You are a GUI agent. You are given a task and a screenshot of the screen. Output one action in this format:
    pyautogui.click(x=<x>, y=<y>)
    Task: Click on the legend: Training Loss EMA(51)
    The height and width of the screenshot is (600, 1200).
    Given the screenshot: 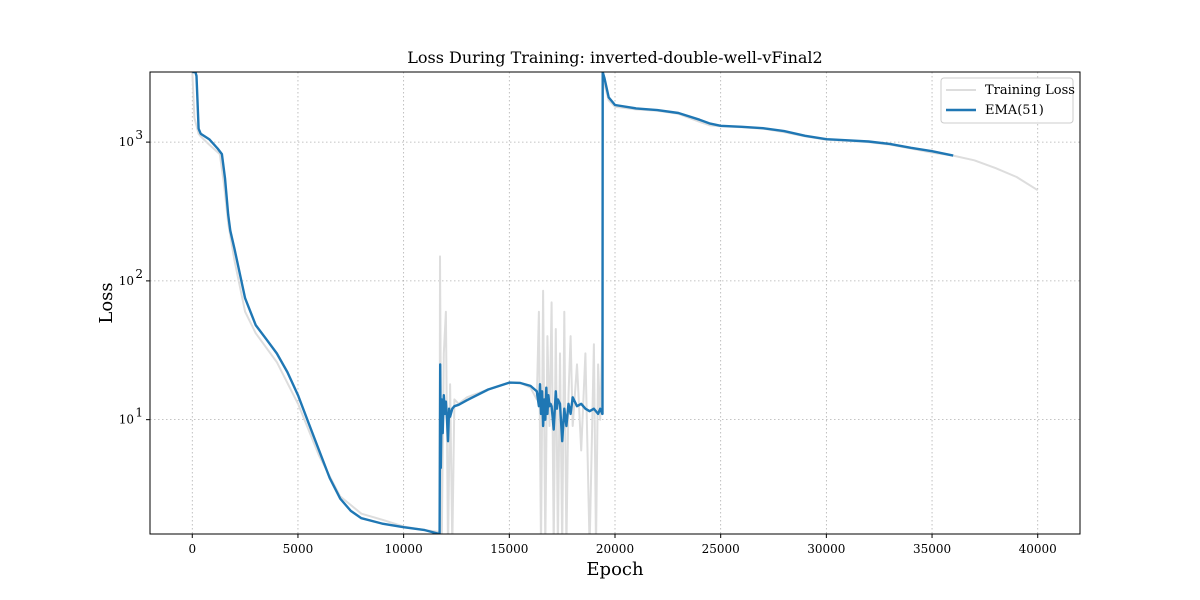 What is the action you would take?
    pyautogui.click(x=1007, y=100)
    